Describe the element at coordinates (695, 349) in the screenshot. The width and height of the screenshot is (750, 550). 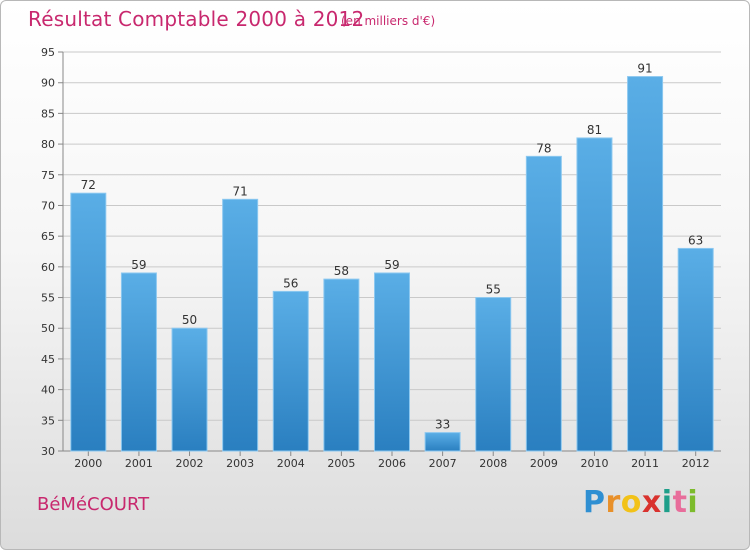
I see `bar-2012` at that location.